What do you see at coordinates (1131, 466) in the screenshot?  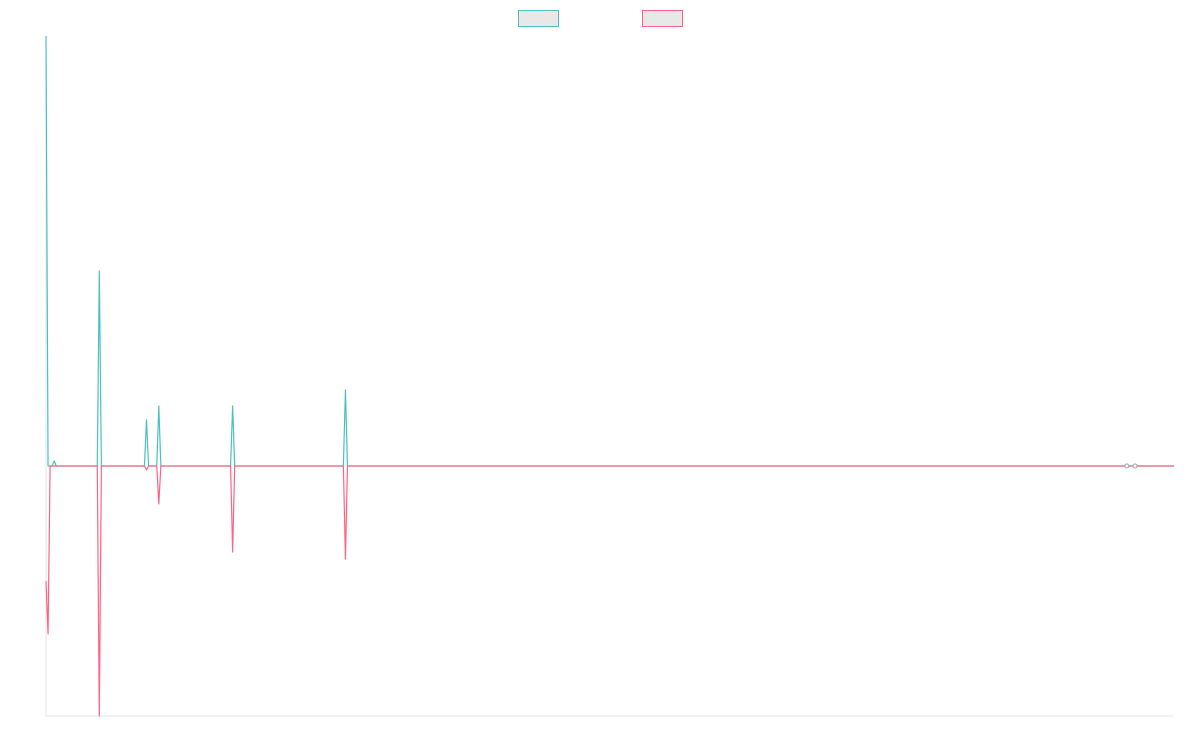 I see `end-markers` at bounding box center [1131, 466].